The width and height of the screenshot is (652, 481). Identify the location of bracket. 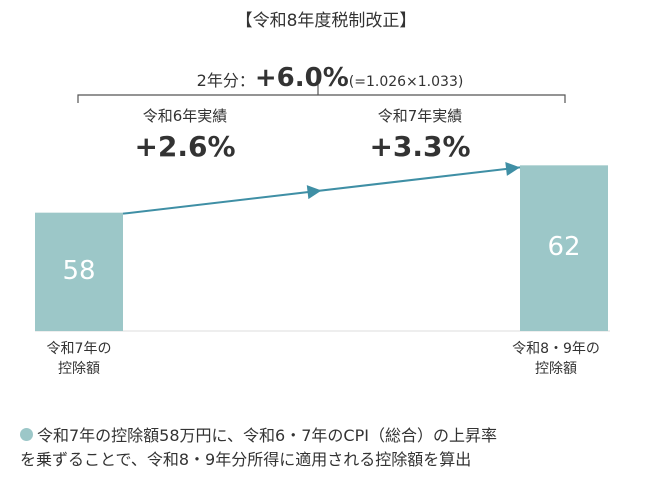
(321, 94).